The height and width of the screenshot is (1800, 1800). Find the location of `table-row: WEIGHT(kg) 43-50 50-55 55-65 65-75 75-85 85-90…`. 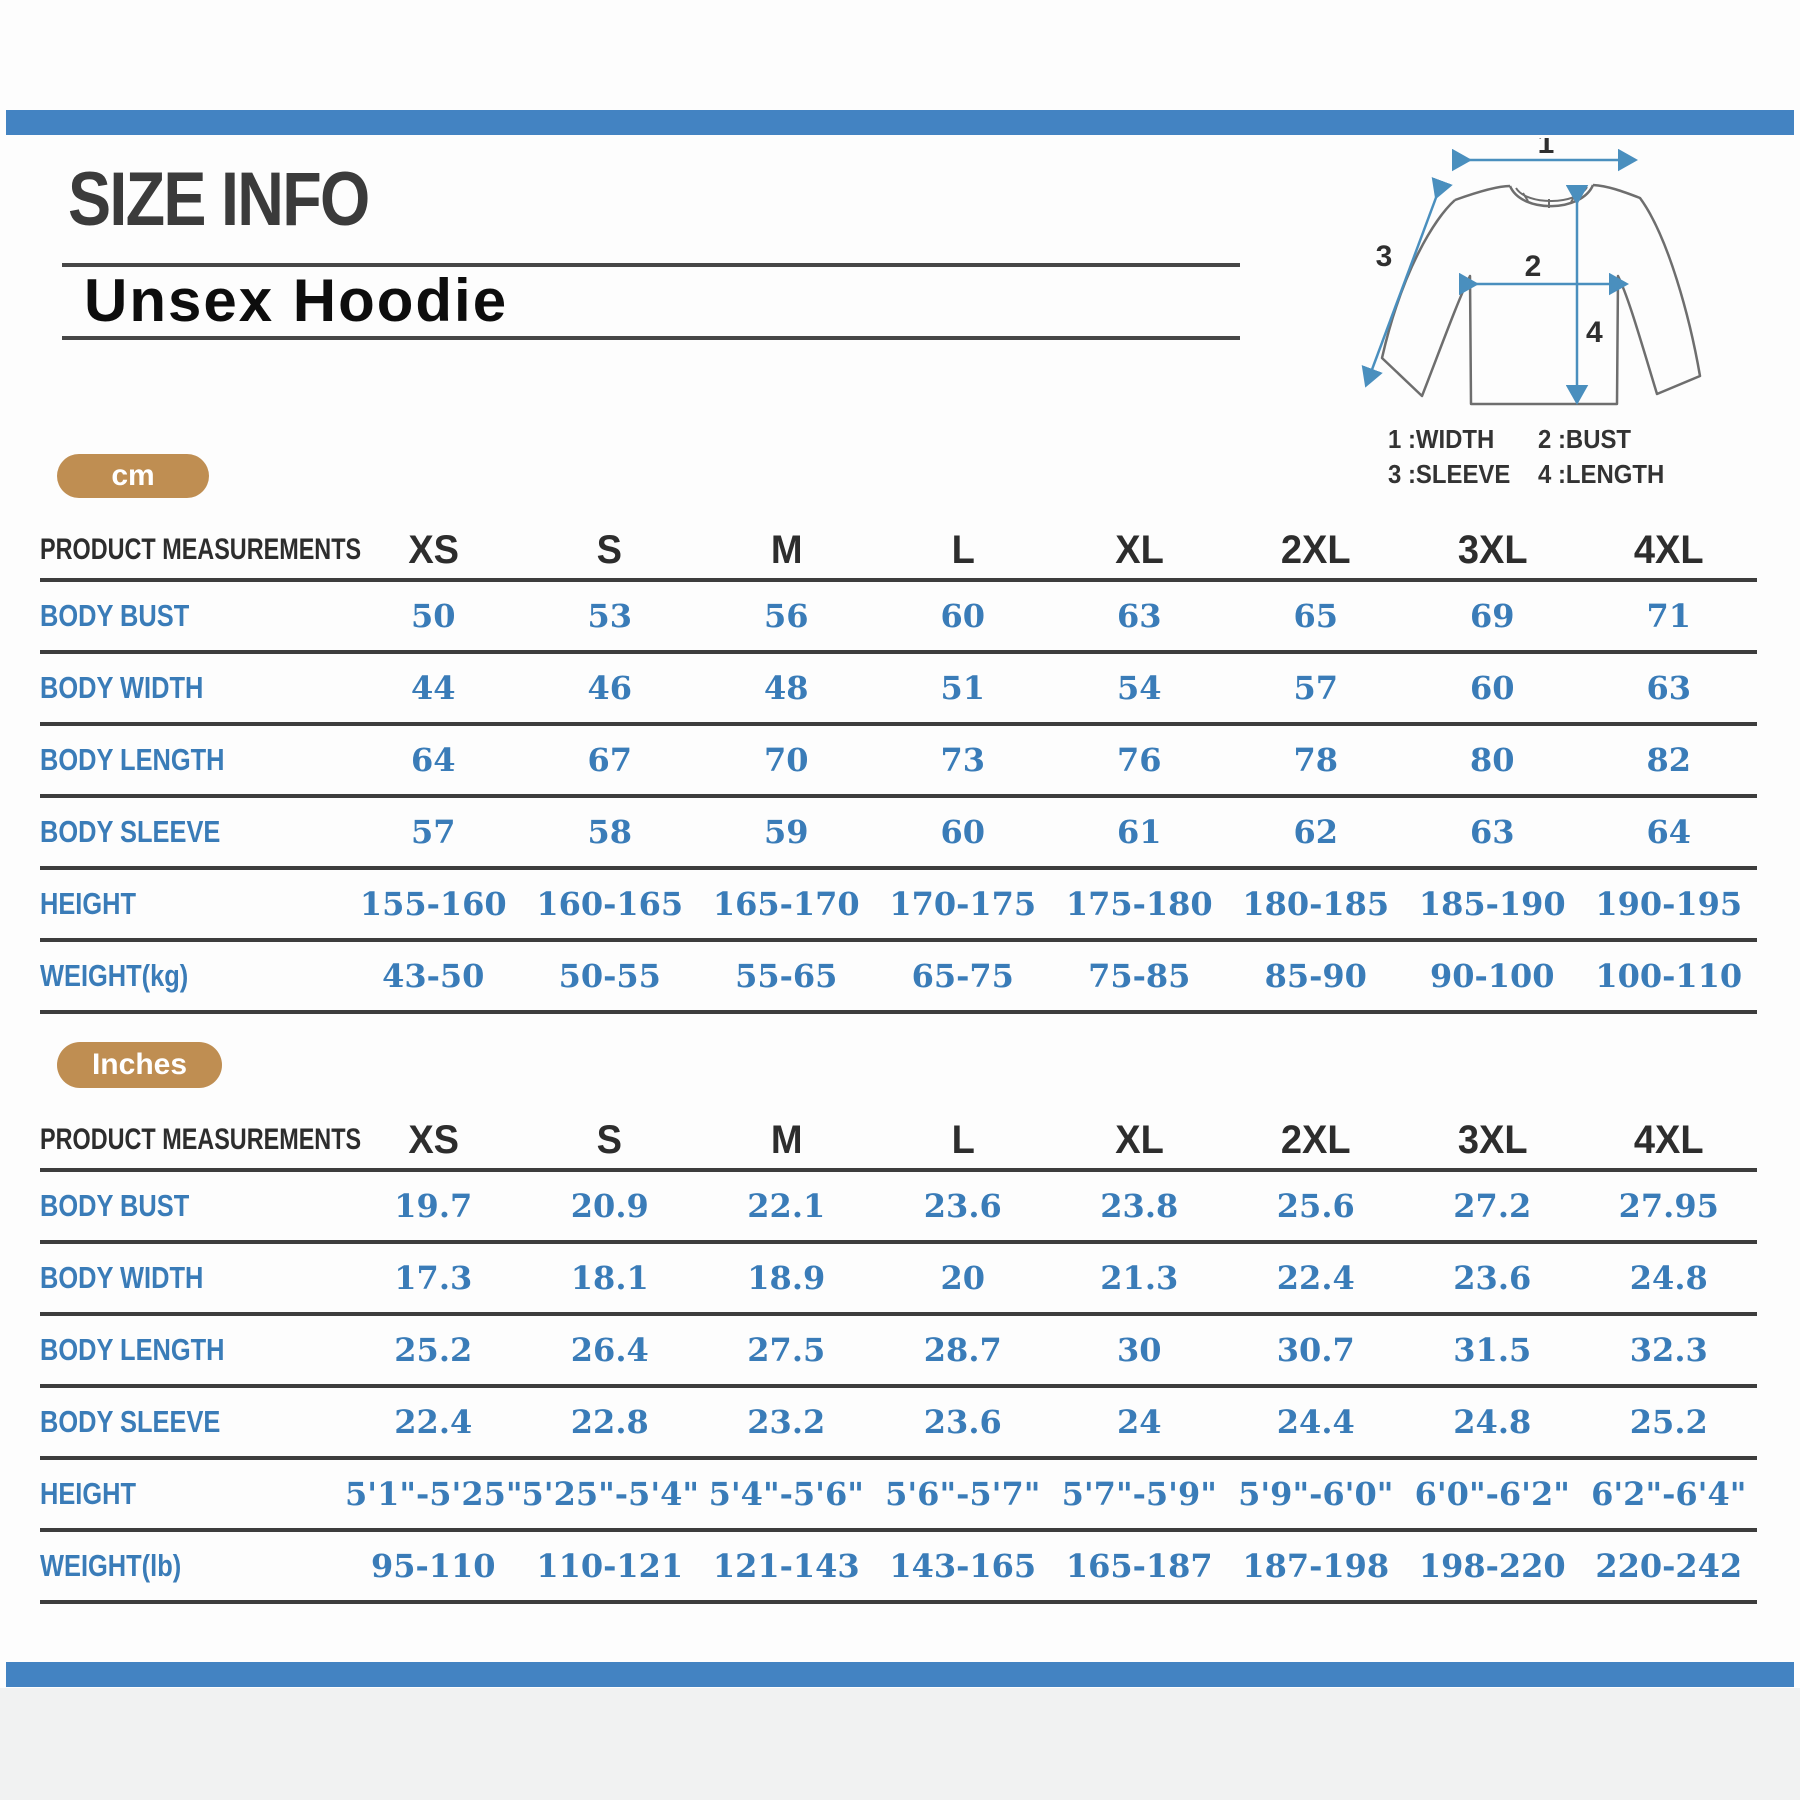

table-row: WEIGHT(kg) 43-50 50-55 55-65 65-75 75-85 85-90… is located at coordinates (898, 977).